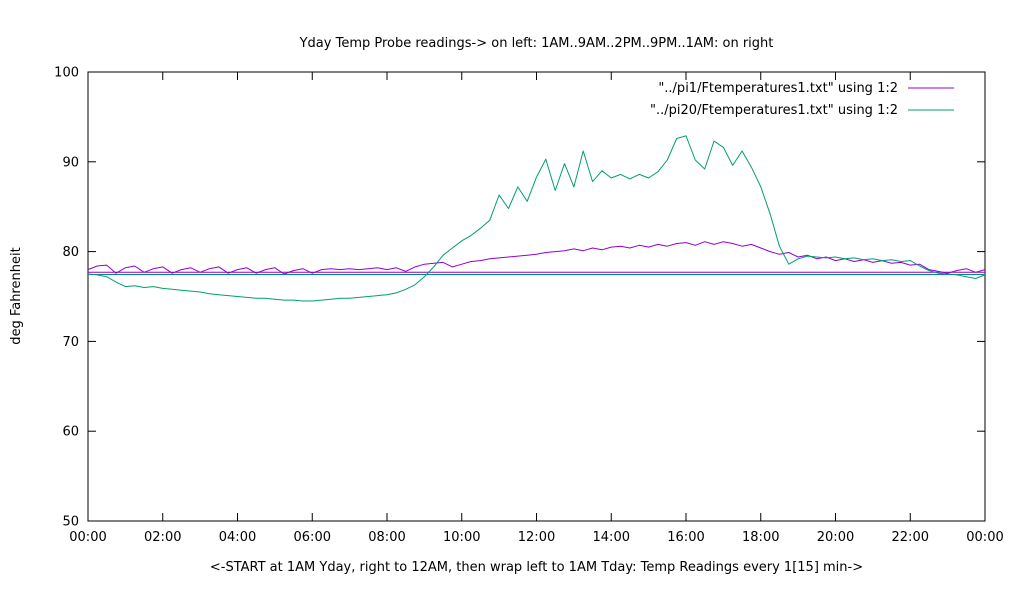  I want to click on x-tick-label: 04:00, so click(237, 537).